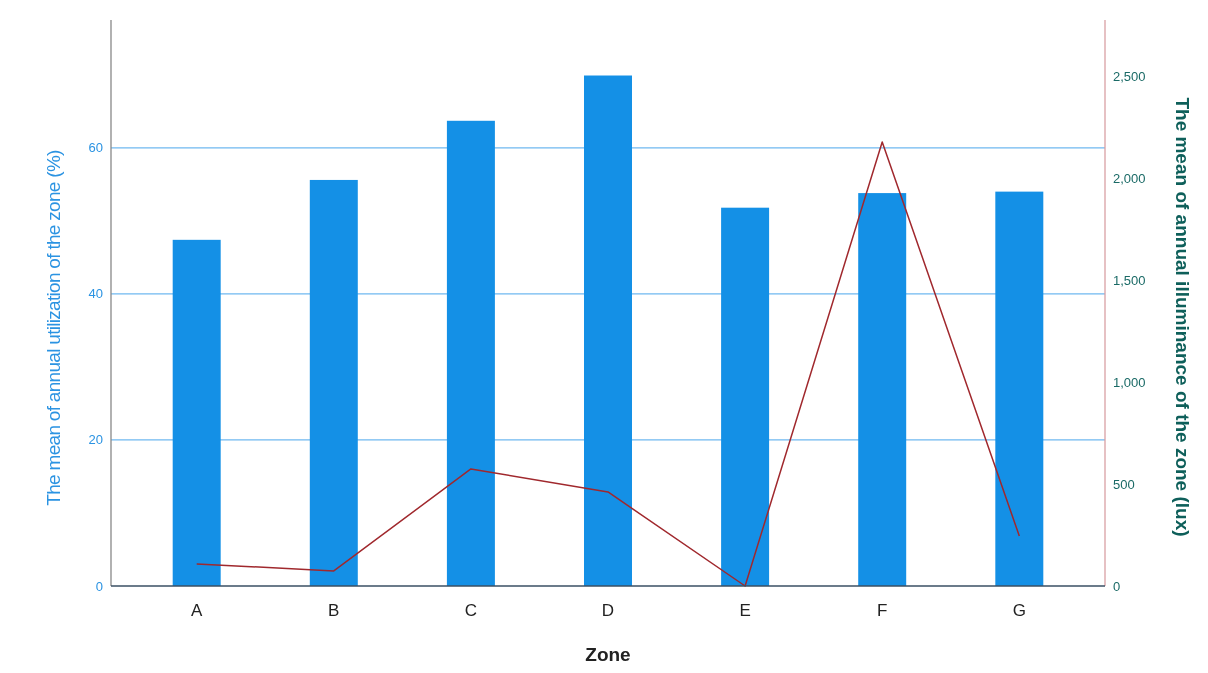 This screenshot has width=1208, height=673. Describe the element at coordinates (882, 610) in the screenshot. I see `x-tick-label: F` at that location.